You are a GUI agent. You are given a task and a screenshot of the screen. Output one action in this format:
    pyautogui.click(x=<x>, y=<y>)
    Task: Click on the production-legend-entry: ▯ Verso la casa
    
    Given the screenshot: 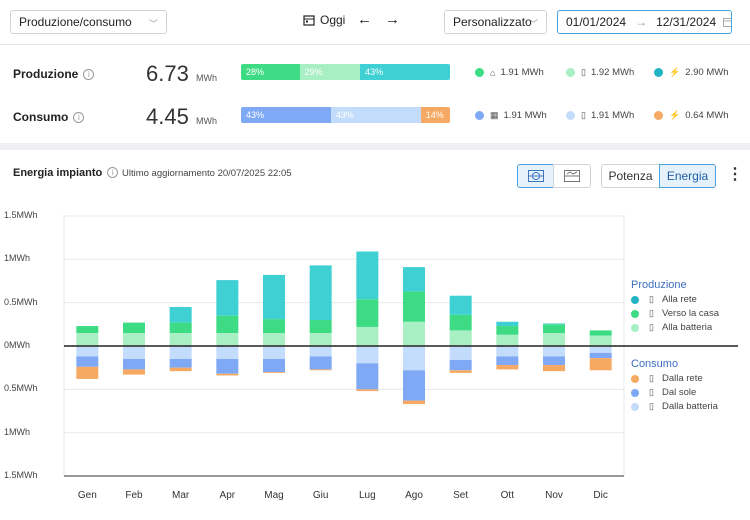 What is the action you would take?
    pyautogui.click(x=675, y=313)
    